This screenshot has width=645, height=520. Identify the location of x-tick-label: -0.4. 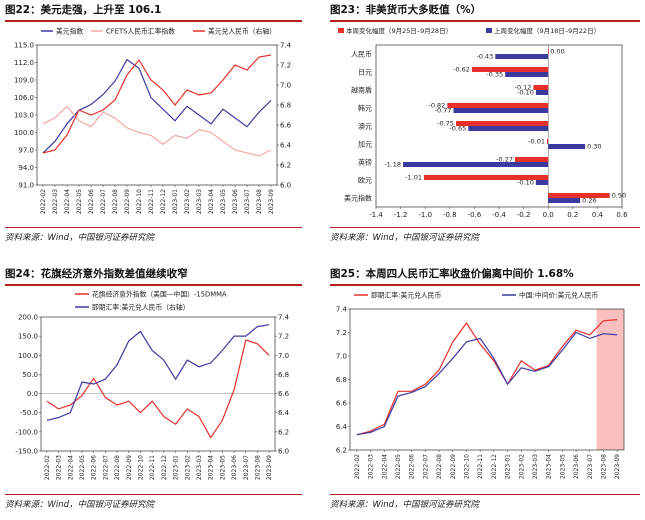
(499, 215).